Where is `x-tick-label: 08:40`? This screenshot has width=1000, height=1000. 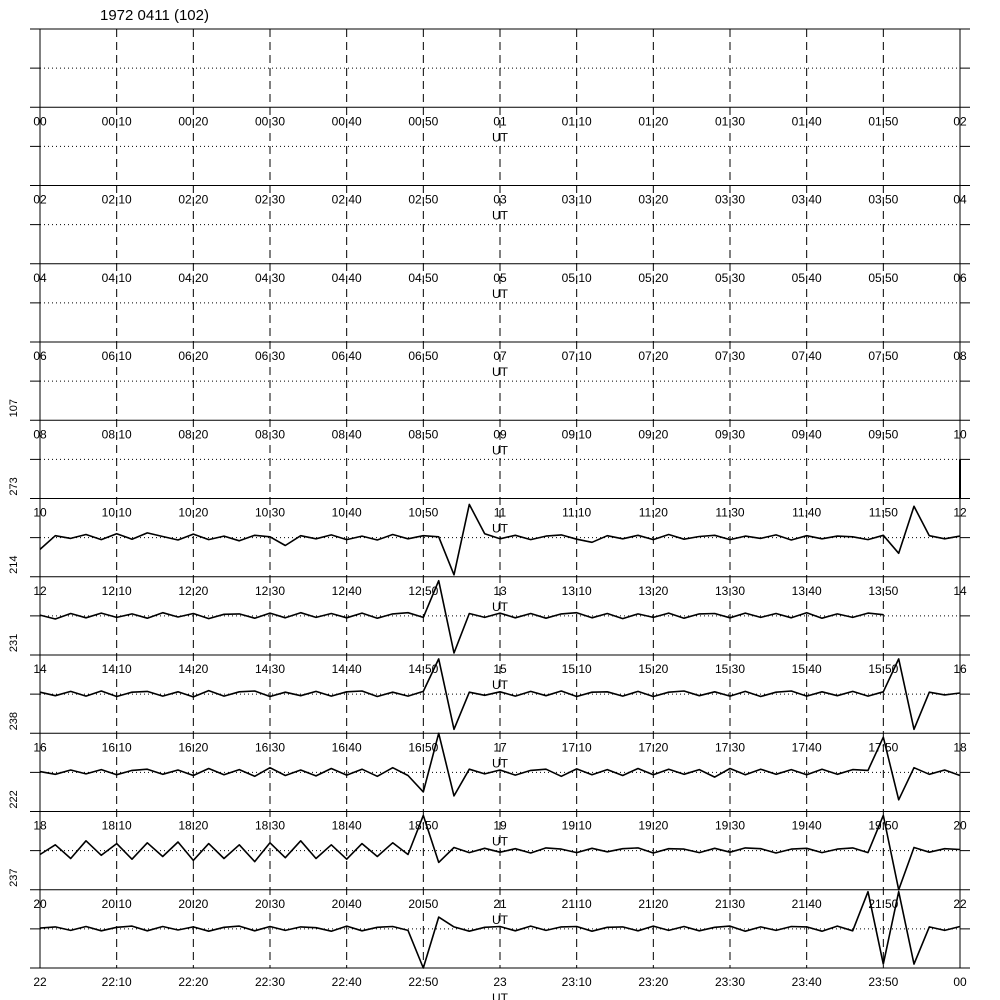
x-tick-label: 08:40 is located at coordinates (347, 434).